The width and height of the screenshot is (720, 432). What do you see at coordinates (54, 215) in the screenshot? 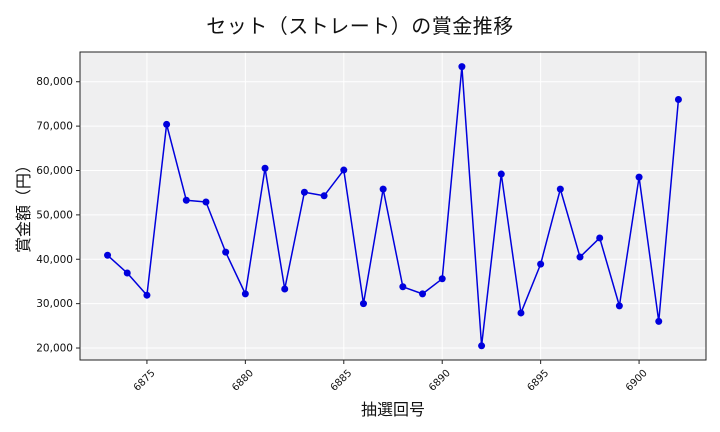
I see `y-tick-label: 50,000` at bounding box center [54, 215].